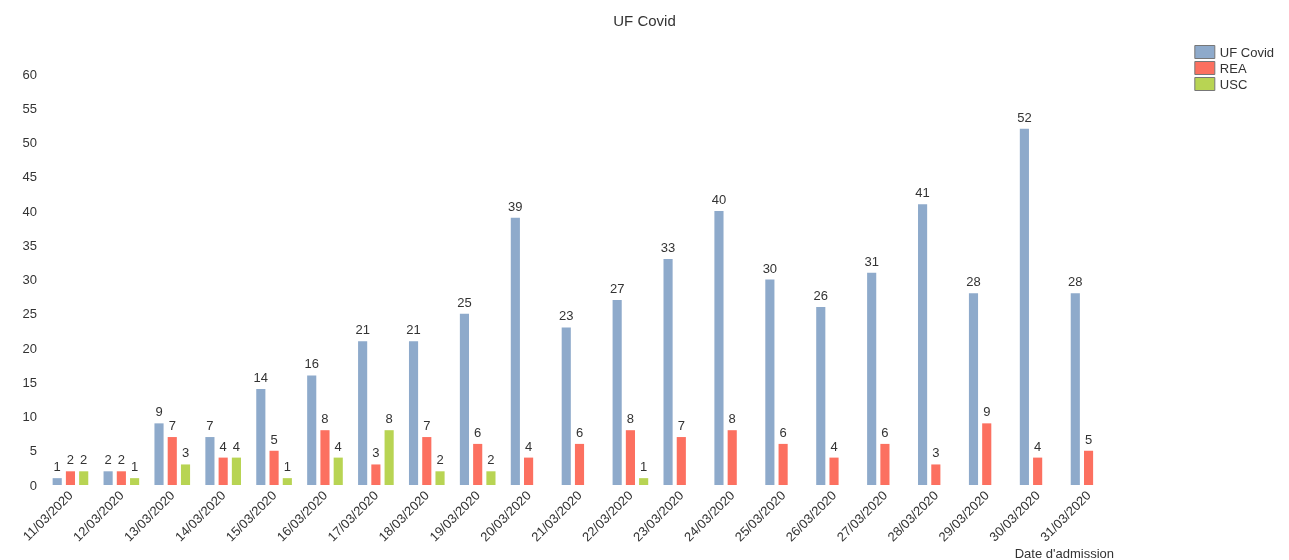 The image size is (1289, 560). What do you see at coordinates (29, 108) in the screenshot?
I see `y-tick-label: 55` at bounding box center [29, 108].